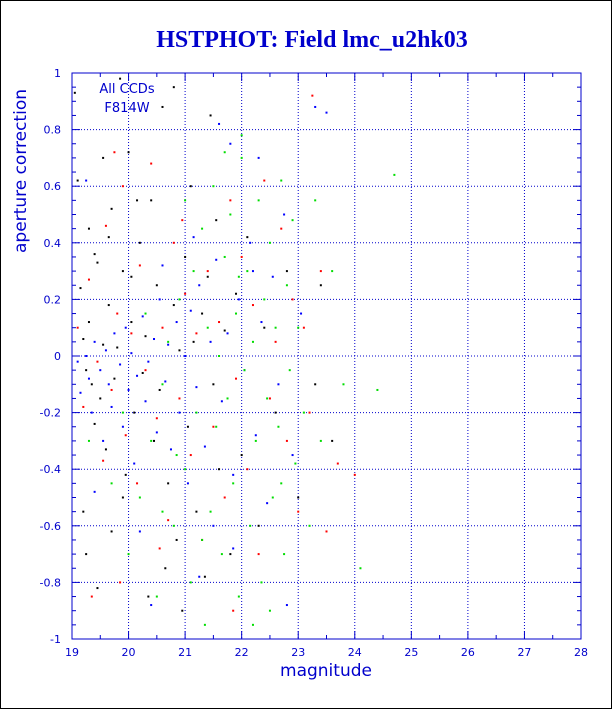  I want to click on y-tick-label: -1, so click(55, 639).